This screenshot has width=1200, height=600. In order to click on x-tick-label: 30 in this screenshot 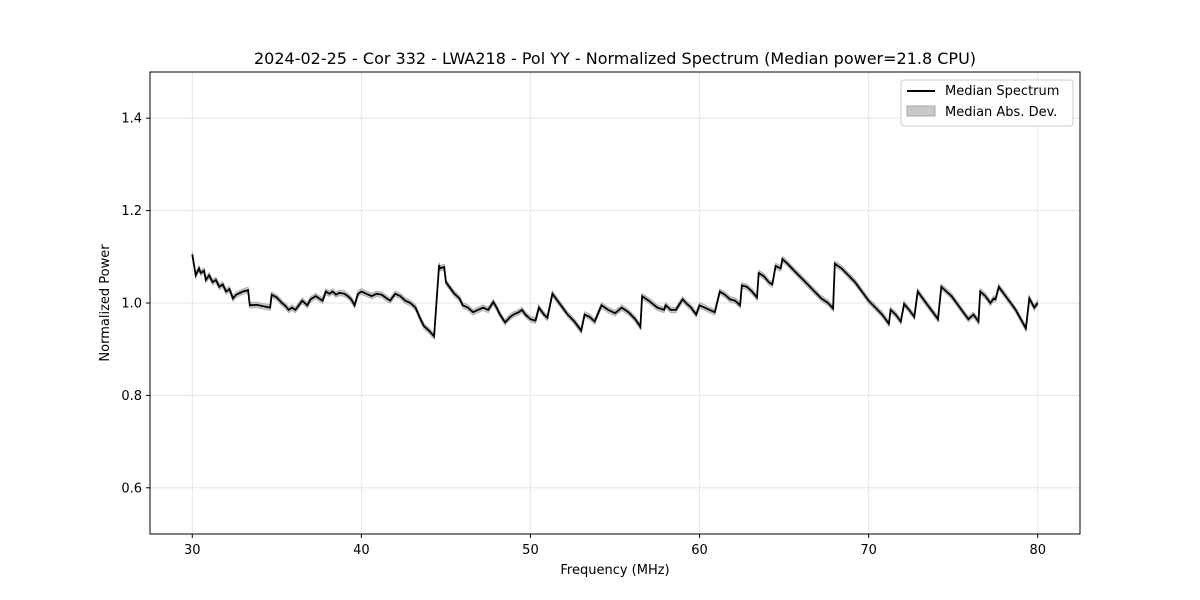, I will do `click(192, 550)`.